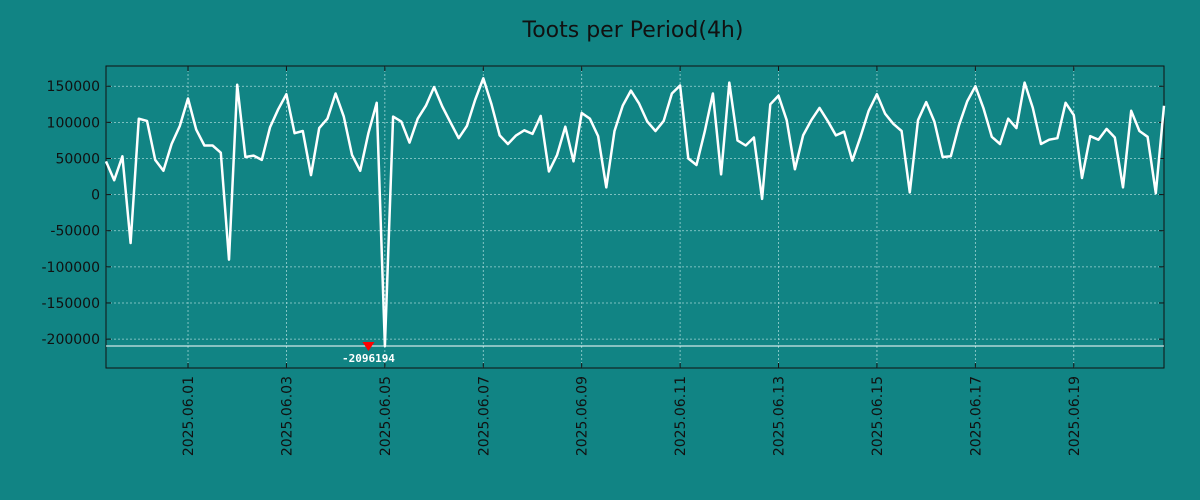  What do you see at coordinates (71, 268) in the screenshot?
I see `y-tick-label: -100000` at bounding box center [71, 268].